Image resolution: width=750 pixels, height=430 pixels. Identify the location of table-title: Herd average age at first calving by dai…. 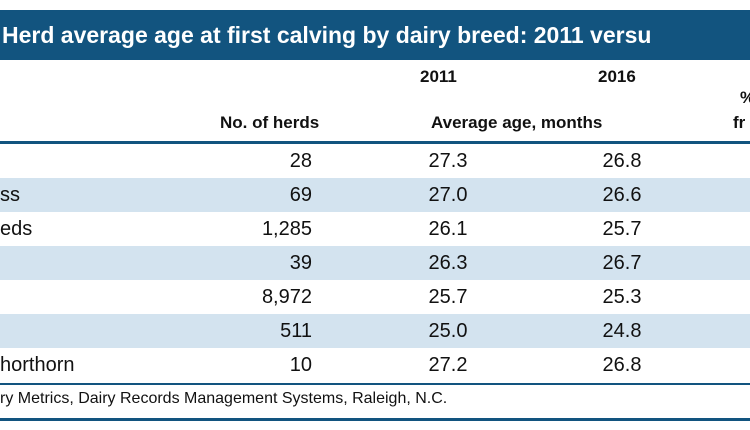
(375, 35).